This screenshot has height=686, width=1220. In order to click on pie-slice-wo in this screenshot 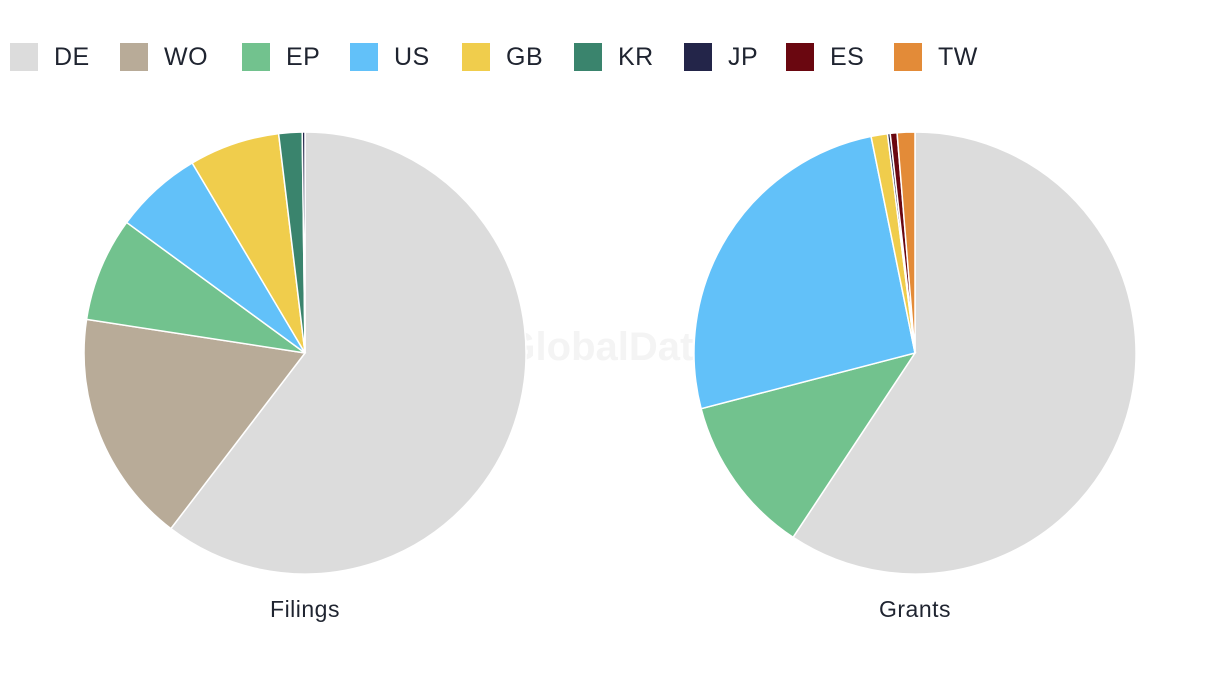, I will do `click(195, 424)`.